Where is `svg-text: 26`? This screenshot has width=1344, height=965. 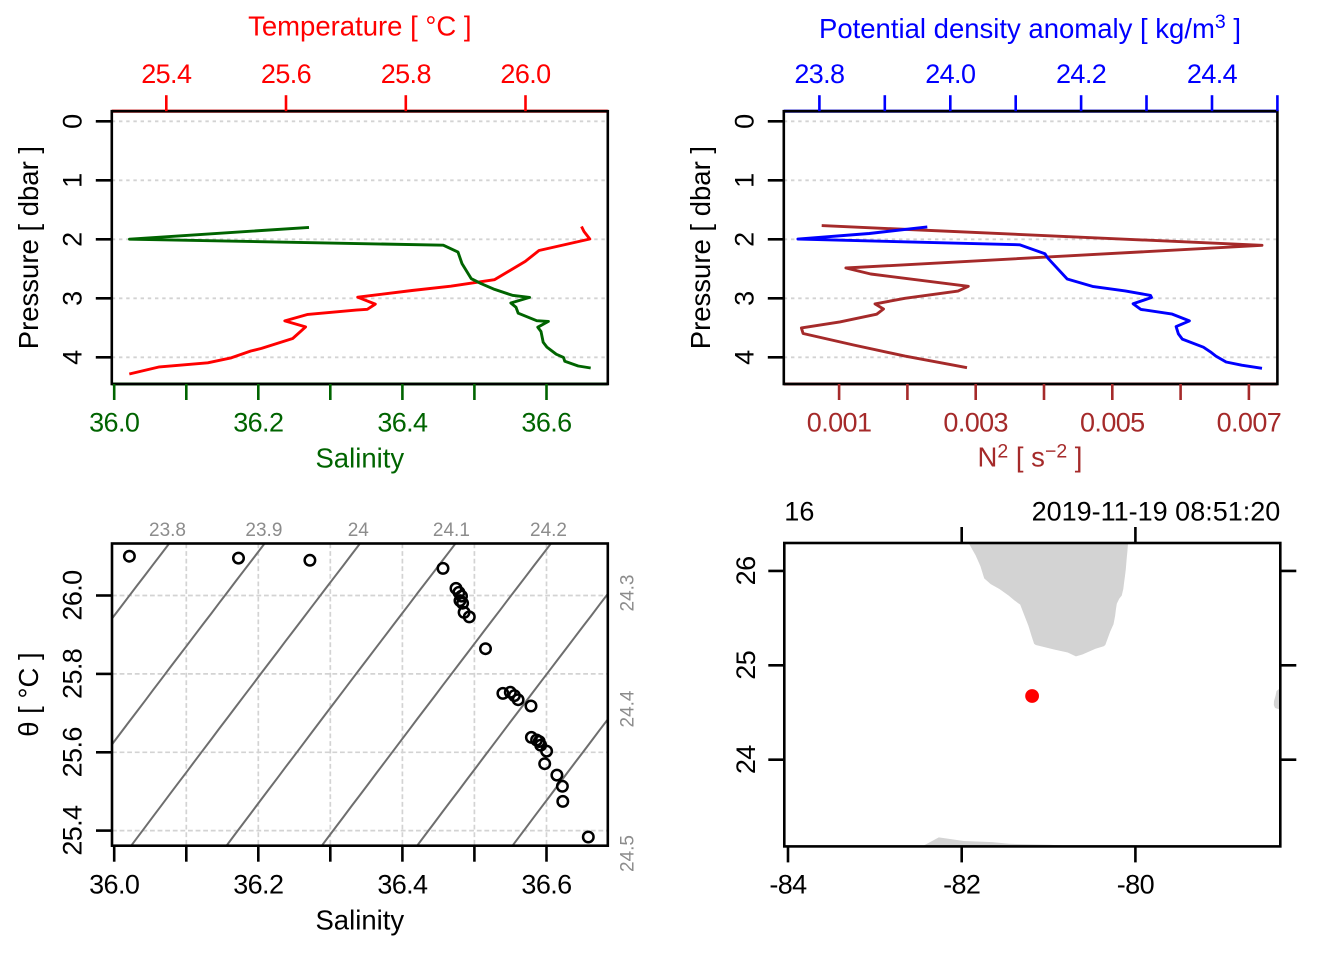
svg-text: 26 is located at coordinates (746, 570).